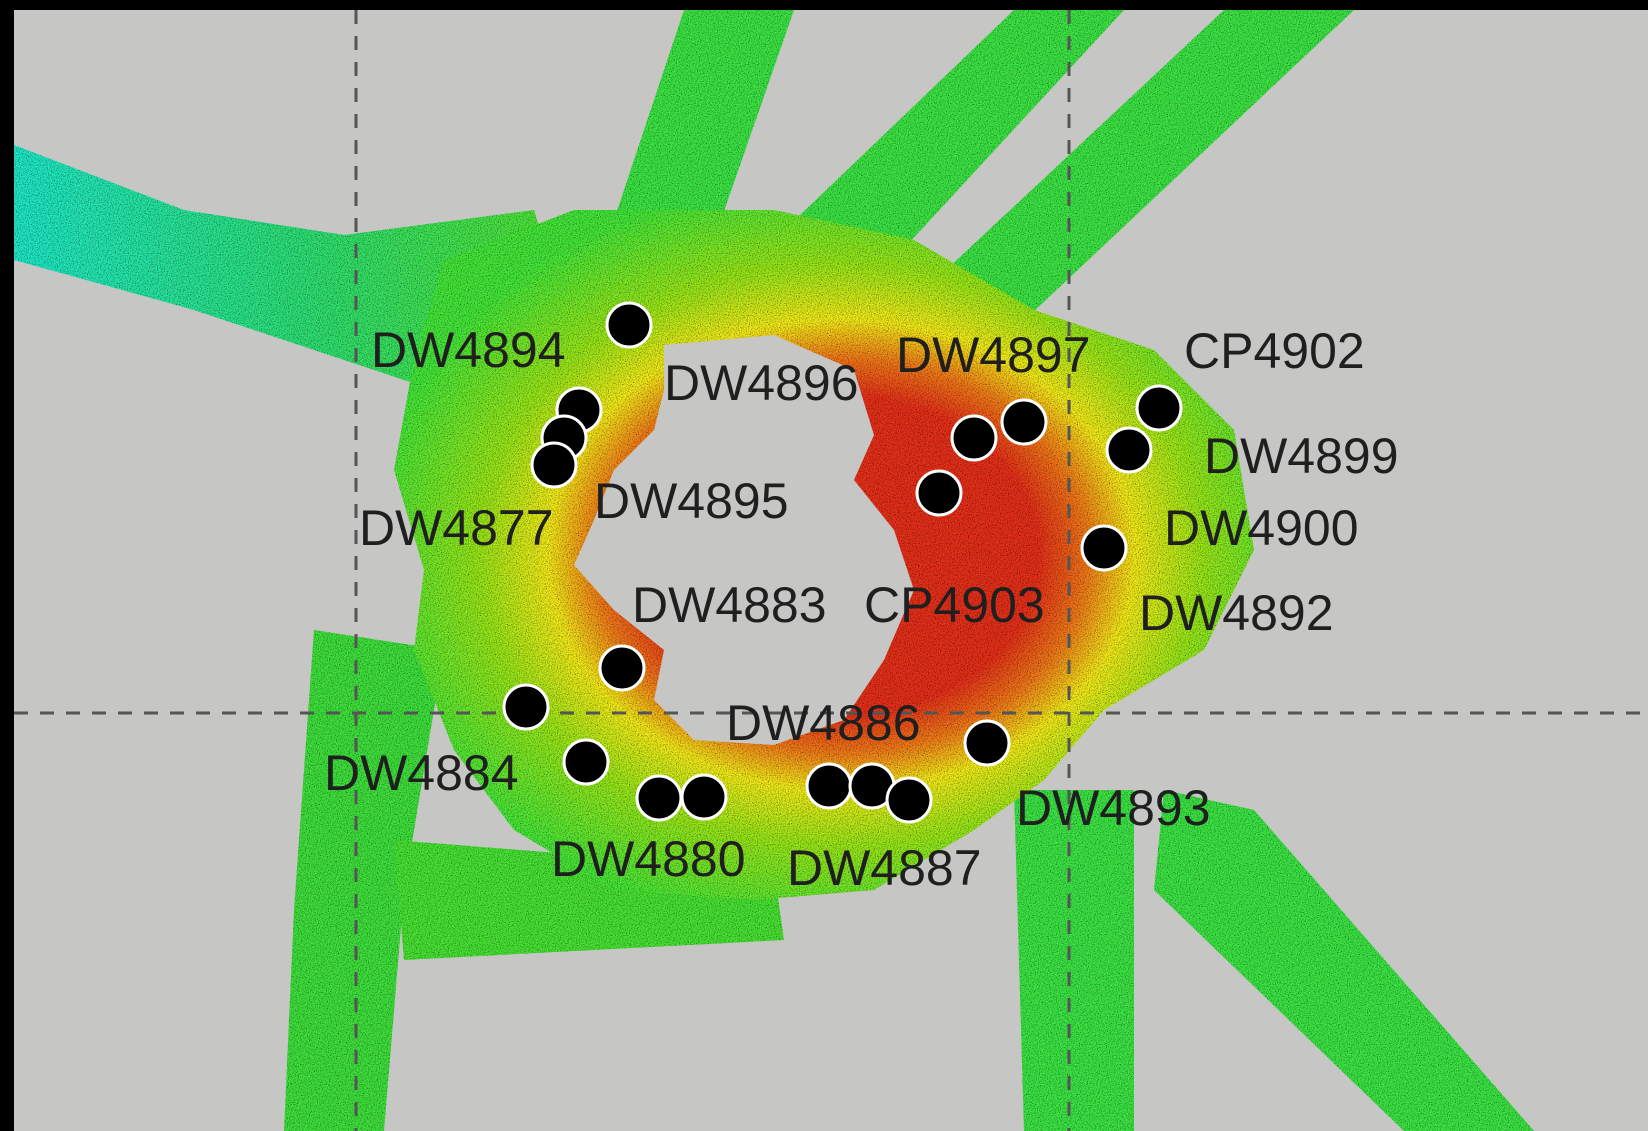 This screenshot has height=1131, width=1648. I want to click on station-label-dw4894: DW4894, so click(468, 350).